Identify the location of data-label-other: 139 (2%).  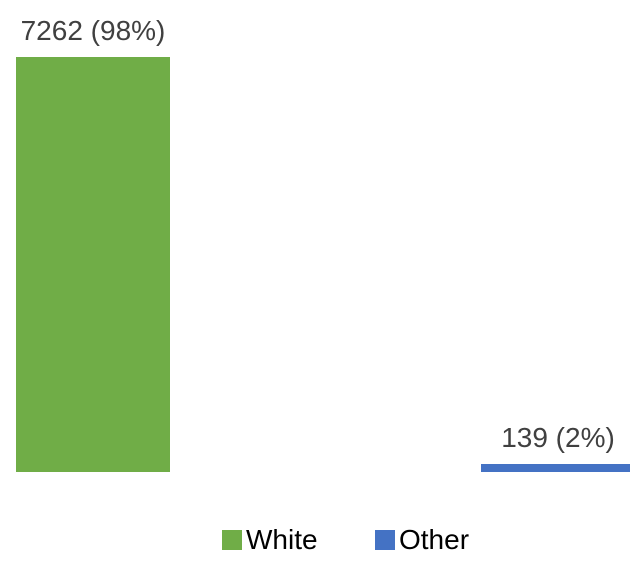
(558, 437).